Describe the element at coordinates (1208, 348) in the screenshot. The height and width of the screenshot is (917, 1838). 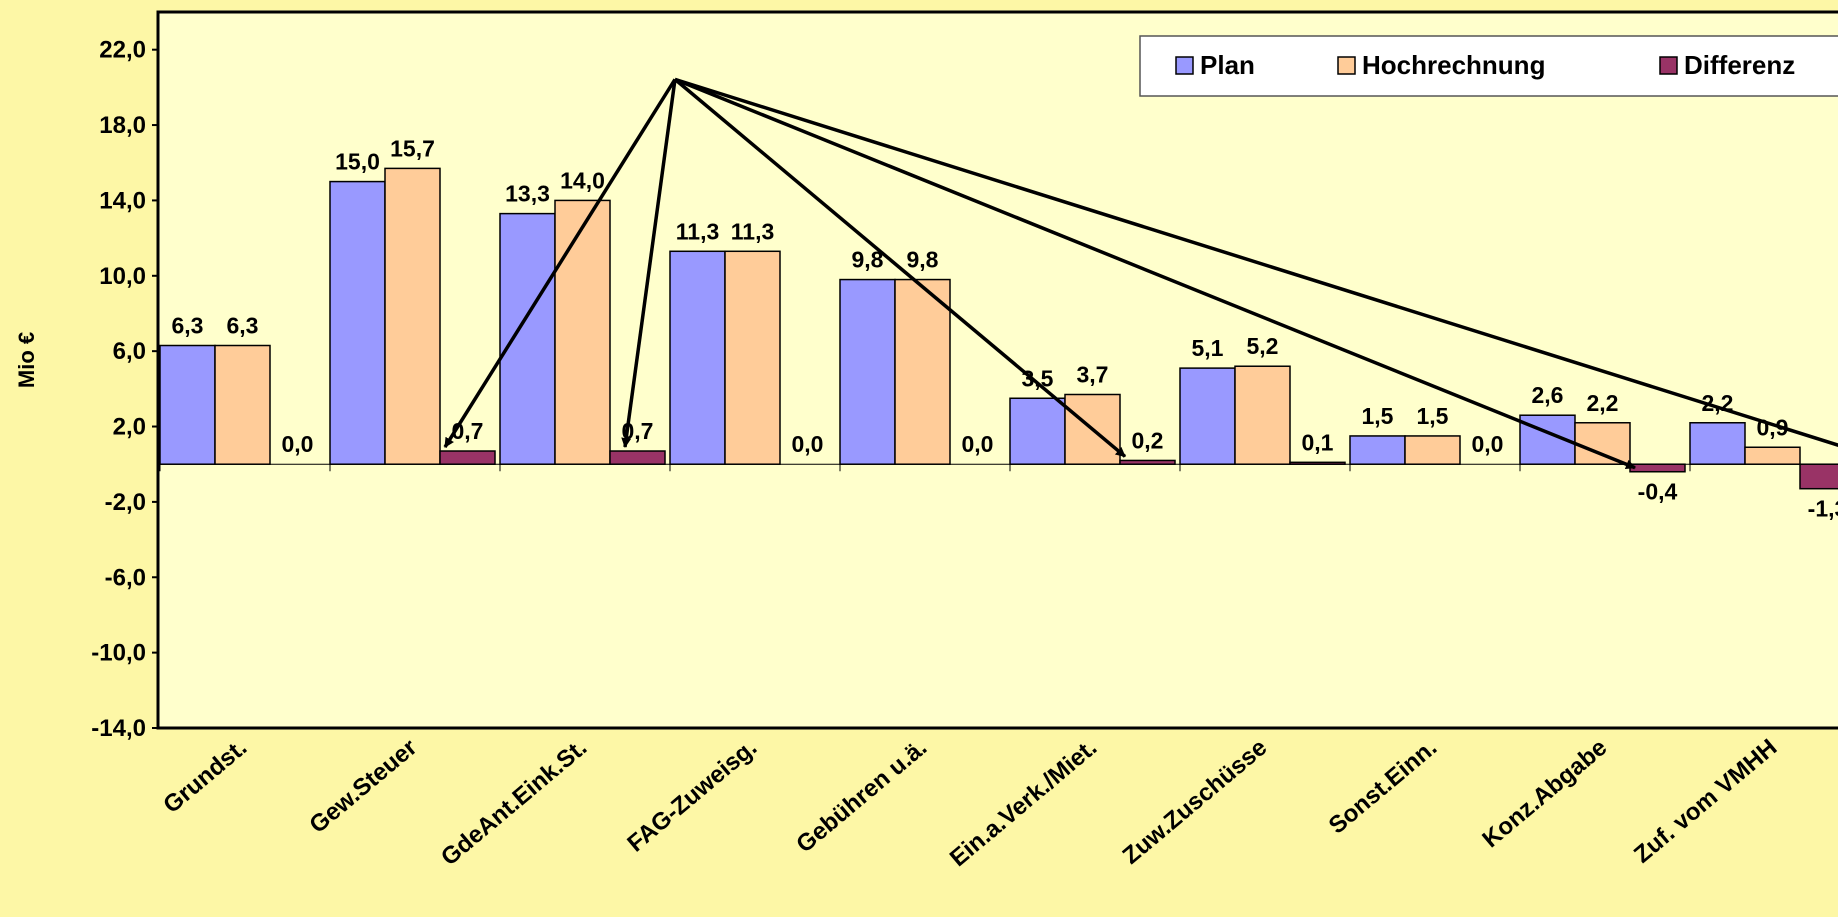
I see `data-label-plan-6: 5,1` at that location.